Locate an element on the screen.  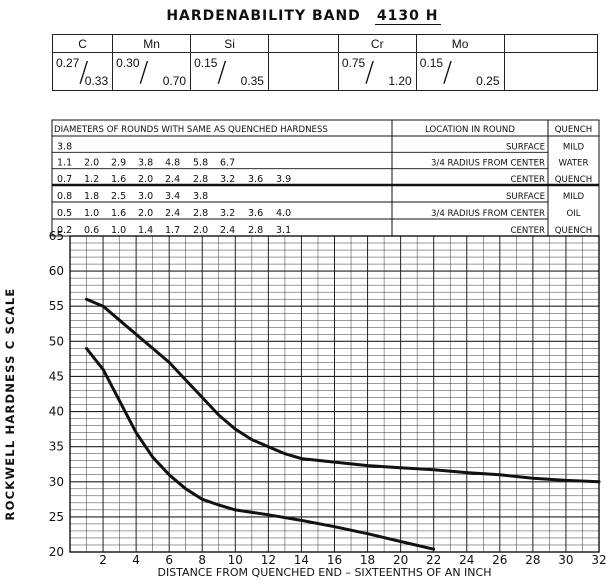
range-high: 0.35 is located at coordinates (252, 81).